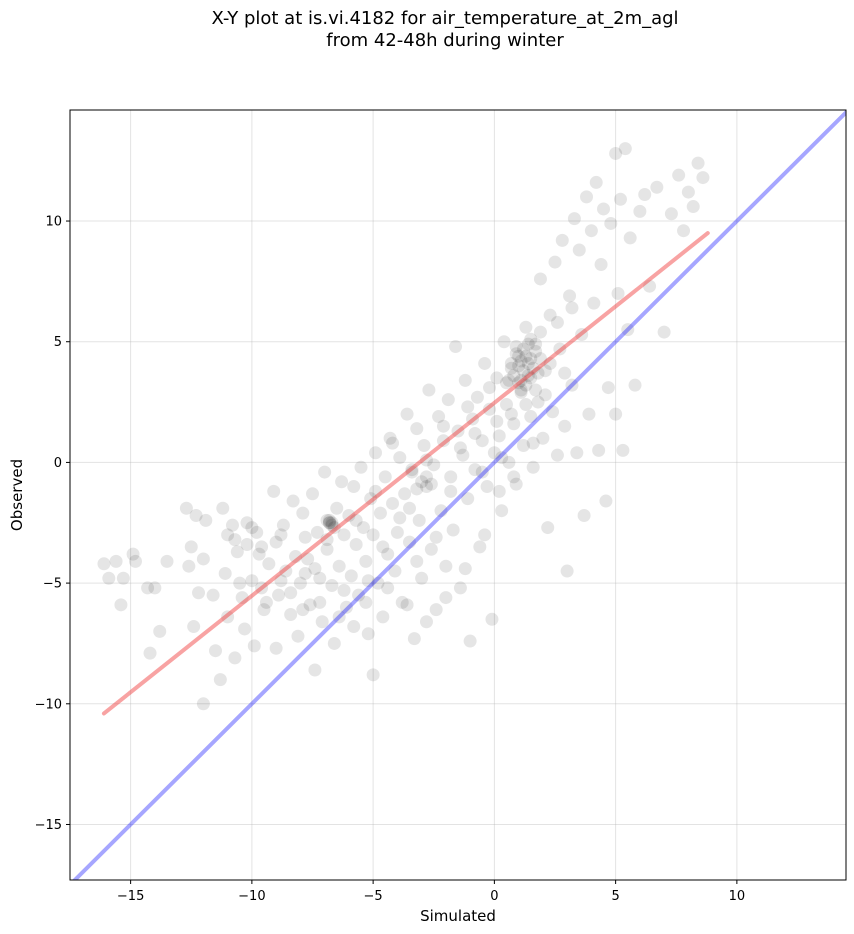 Image resolution: width=854 pixels, height=934 pixels. What do you see at coordinates (48, 704) in the screenshot?
I see `y-tick-label: −10` at bounding box center [48, 704].